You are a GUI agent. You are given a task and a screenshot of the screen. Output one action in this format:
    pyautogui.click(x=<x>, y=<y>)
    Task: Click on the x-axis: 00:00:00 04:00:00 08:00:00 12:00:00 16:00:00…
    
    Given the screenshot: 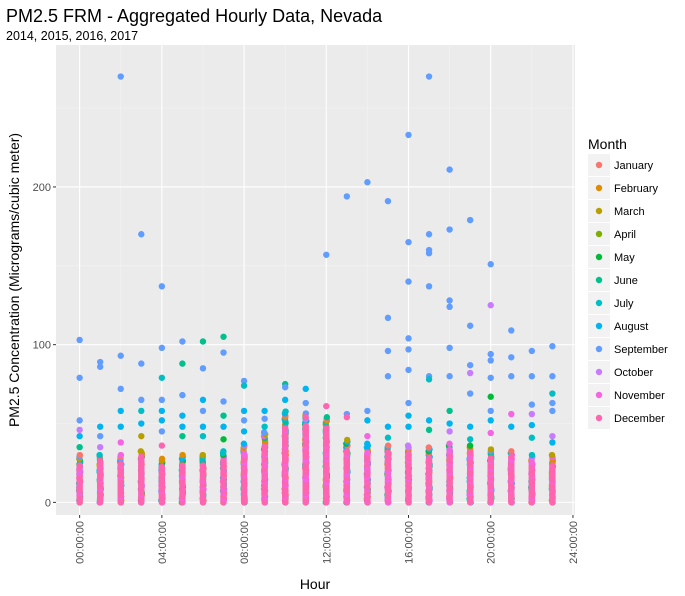 What is the action you would take?
    pyautogui.click(x=327, y=539)
    